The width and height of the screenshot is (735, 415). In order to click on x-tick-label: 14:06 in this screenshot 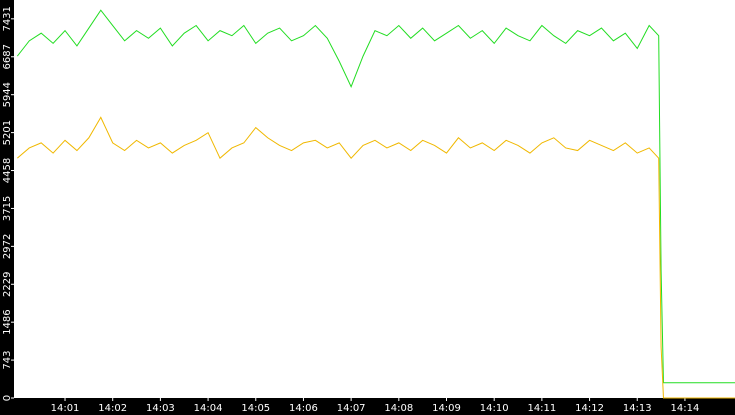, I will do `click(303, 408)`.